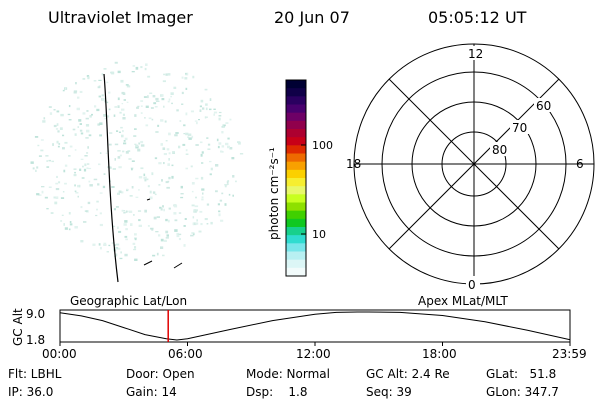  What do you see at coordinates (178, 265) in the screenshot?
I see `limb-tick` at bounding box center [178, 265].